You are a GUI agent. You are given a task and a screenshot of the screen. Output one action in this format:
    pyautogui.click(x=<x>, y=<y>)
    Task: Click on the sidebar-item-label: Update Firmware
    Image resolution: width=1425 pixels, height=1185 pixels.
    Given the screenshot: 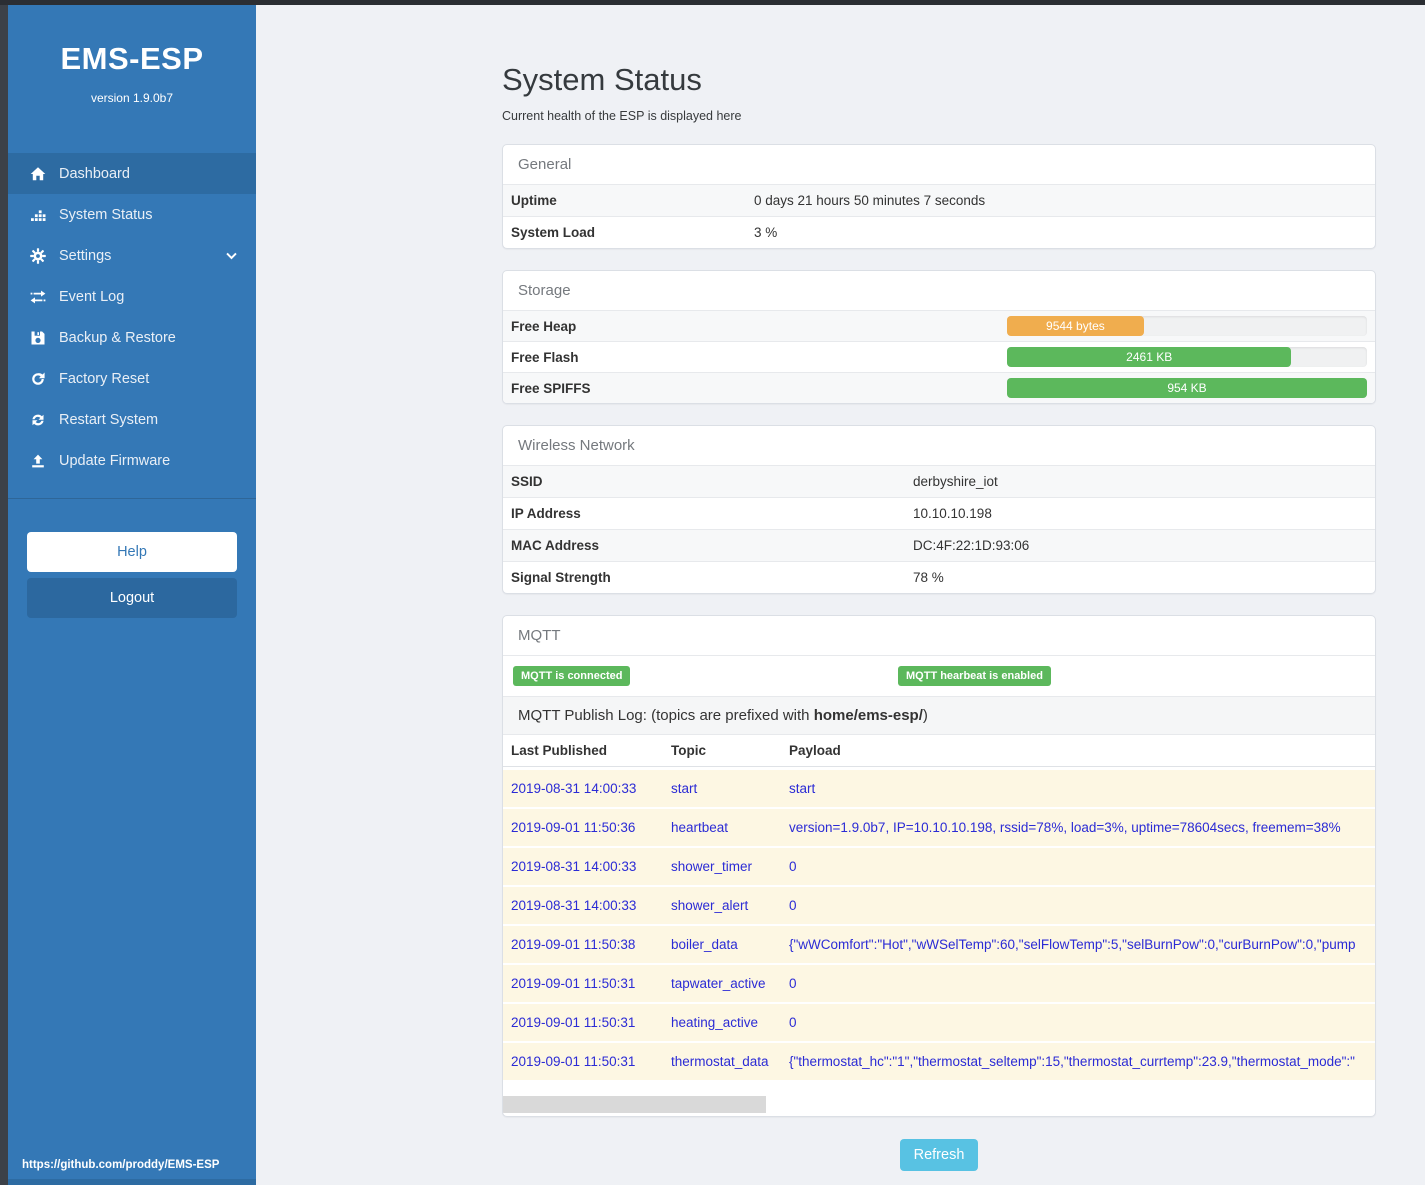 What is the action you would take?
    pyautogui.click(x=115, y=460)
    